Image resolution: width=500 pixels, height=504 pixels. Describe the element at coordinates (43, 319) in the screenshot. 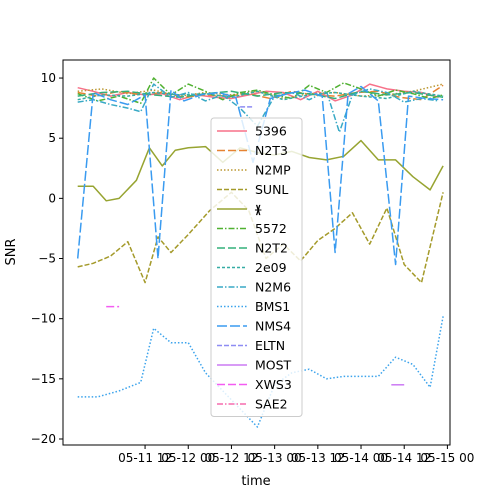

I see `y-tick-label: −10` at that location.